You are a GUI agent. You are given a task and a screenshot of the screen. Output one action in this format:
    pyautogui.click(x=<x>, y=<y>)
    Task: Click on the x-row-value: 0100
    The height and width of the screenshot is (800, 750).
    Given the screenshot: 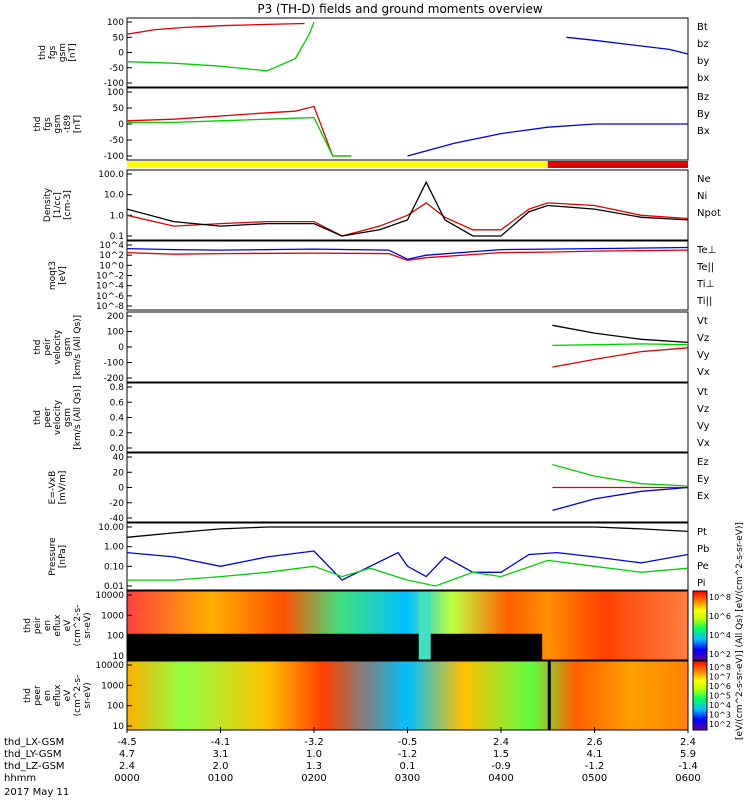 What is the action you would take?
    pyautogui.click(x=220, y=778)
    